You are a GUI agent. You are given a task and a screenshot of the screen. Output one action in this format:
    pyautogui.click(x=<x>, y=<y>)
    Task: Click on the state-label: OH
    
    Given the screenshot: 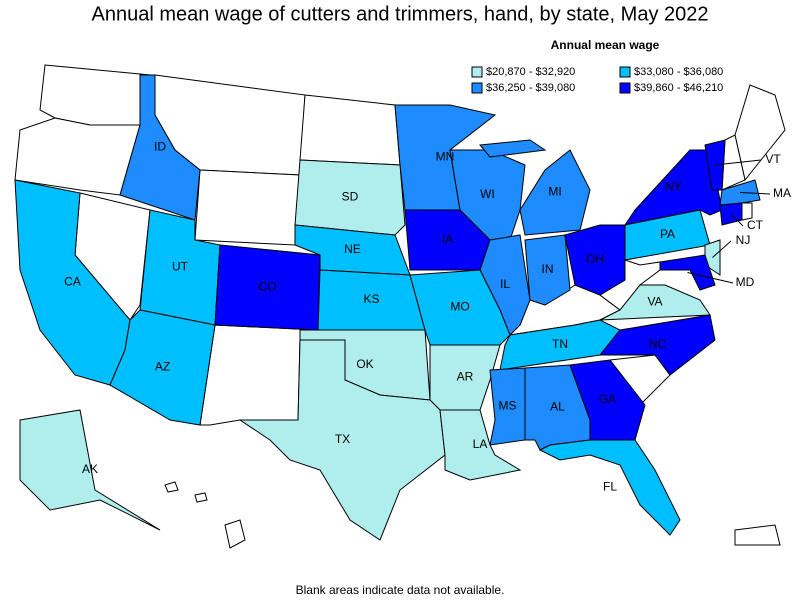 What is the action you would take?
    pyautogui.click(x=595, y=259)
    